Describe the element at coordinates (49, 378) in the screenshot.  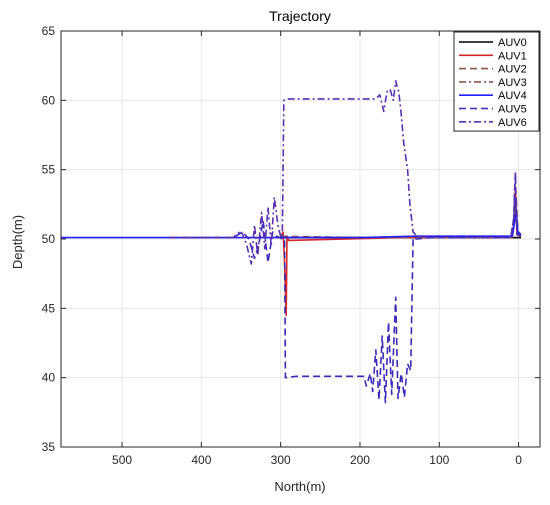
I see `y-tick-label: 40` at that location.